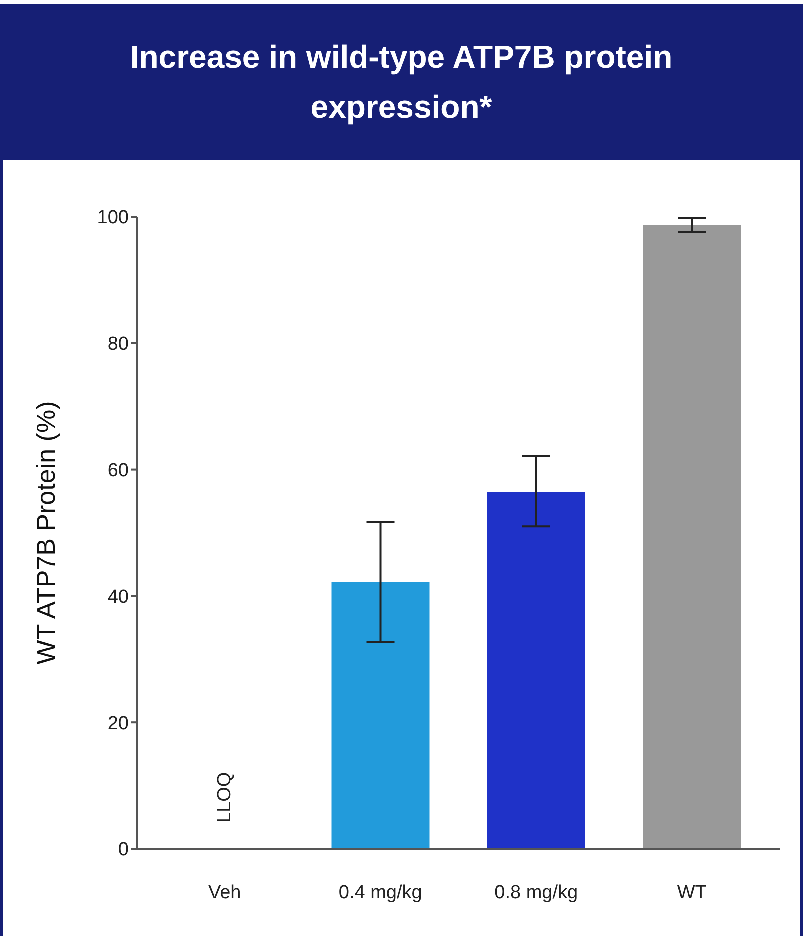  What do you see at coordinates (118, 345) in the screenshot?
I see `y-tick-label: 80` at bounding box center [118, 345].